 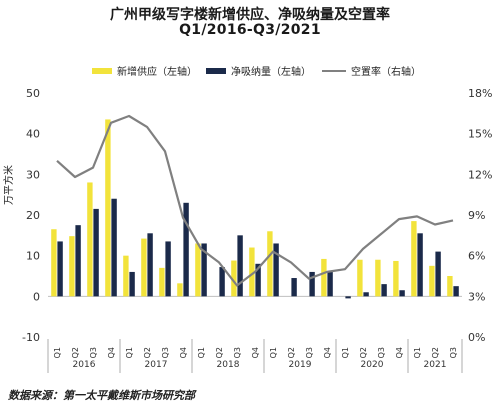 What do you see at coordinates (334, 70) in the screenshot?
I see `legend-line-vacancy` at bounding box center [334, 70].